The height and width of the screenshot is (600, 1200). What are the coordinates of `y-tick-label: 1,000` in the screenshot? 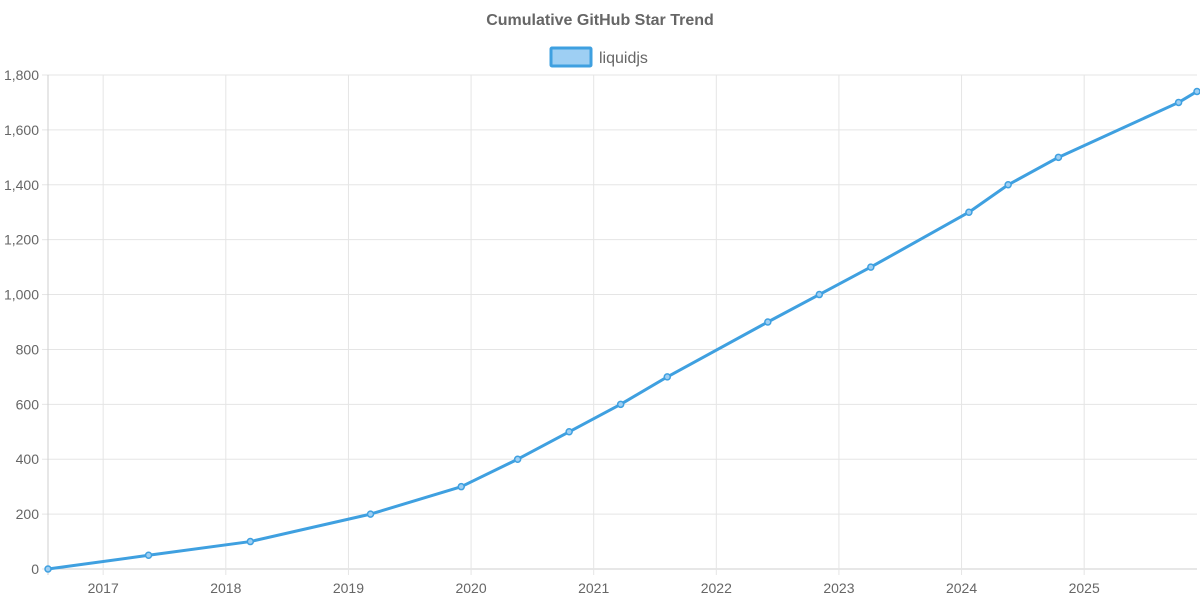 It's located at (21, 295).